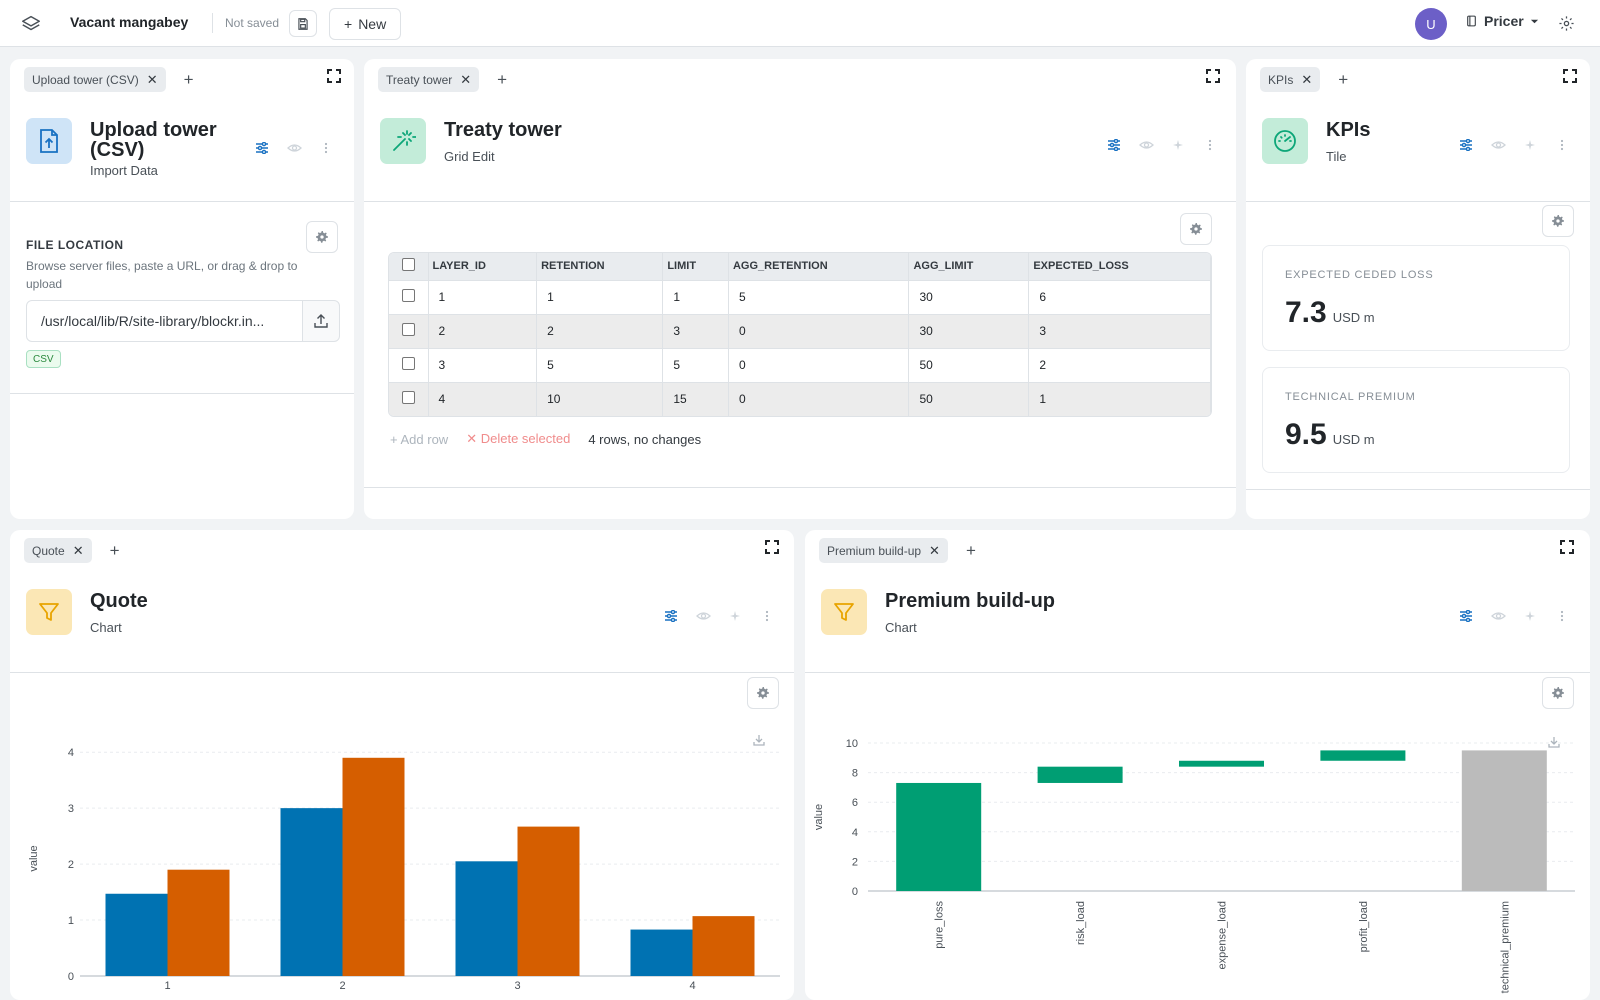 The height and width of the screenshot is (1000, 1600). What do you see at coordinates (695, 398) in the screenshot?
I see `table-cell: 15` at bounding box center [695, 398].